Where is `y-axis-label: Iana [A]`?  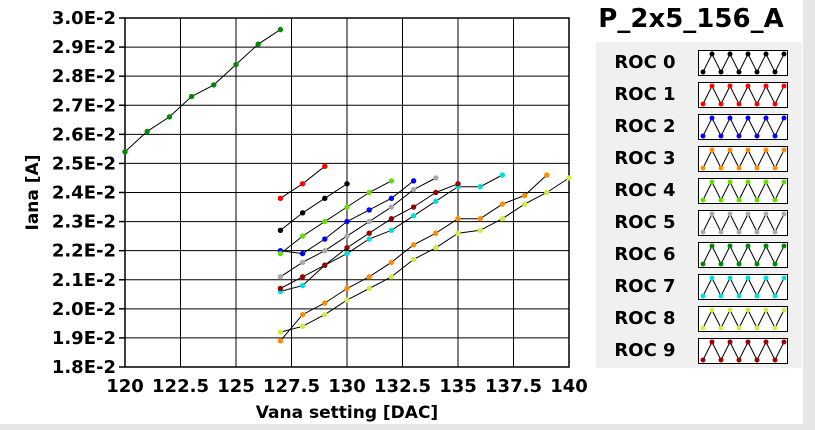
y-axis-label: Iana [A] is located at coordinates (33, 193).